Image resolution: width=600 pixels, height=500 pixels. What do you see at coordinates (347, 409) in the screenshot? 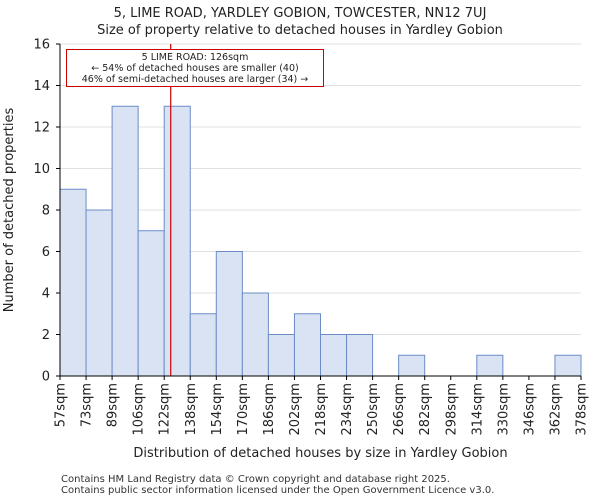
I see `x-tick-label: 234sqm` at bounding box center [347, 409].